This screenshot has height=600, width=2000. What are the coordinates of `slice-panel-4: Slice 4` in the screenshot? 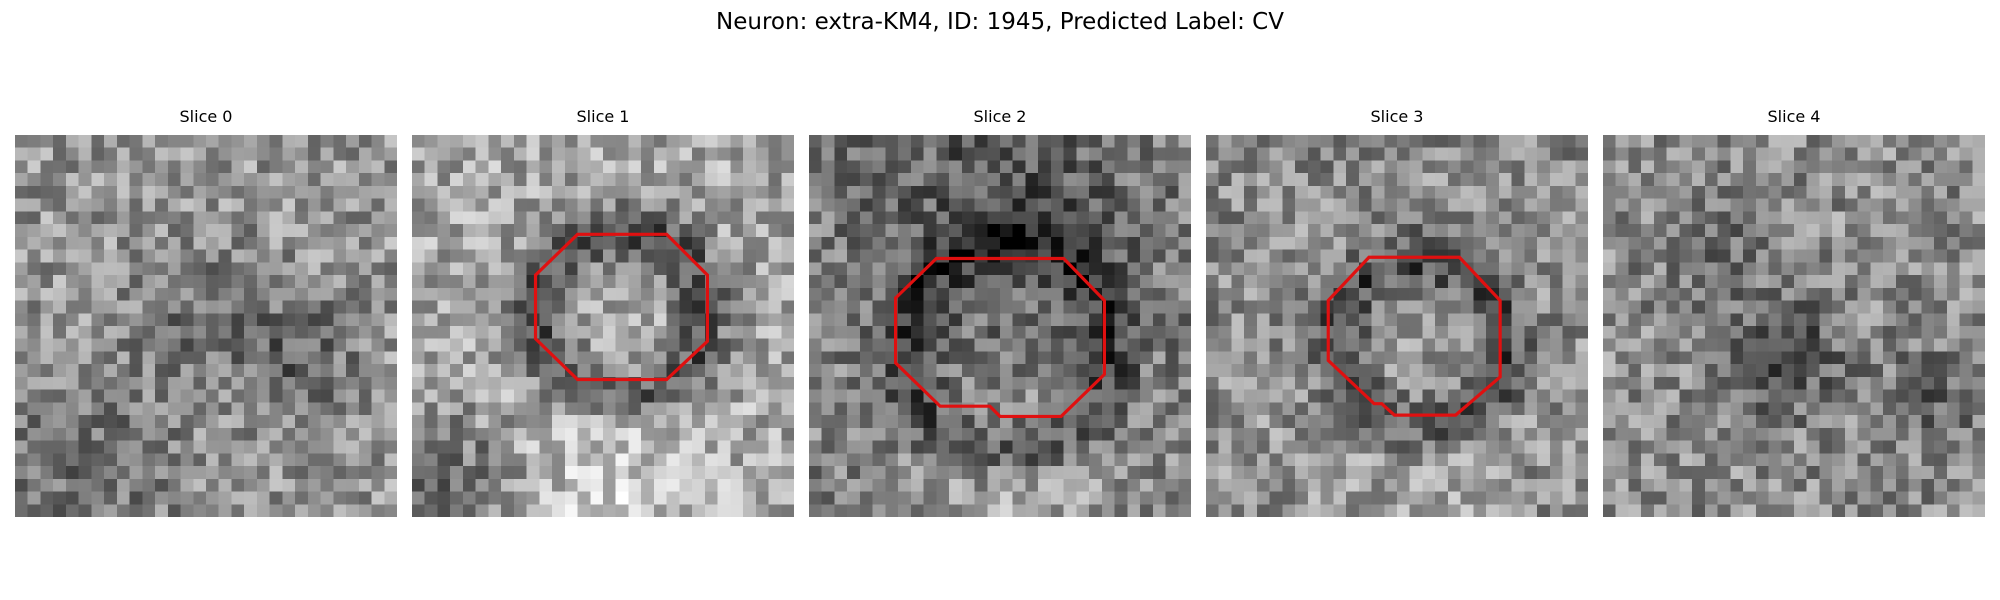 It's located at (1794, 312).